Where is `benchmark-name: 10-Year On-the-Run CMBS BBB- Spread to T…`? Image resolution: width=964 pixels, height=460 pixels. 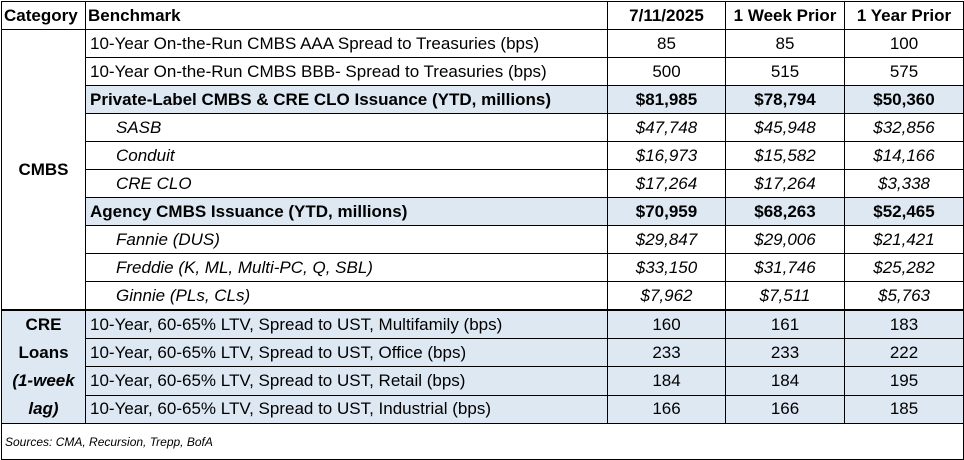
benchmark-name: 10-Year On-the-Run CMBS BBB- Spread to T… is located at coordinates (346, 71).